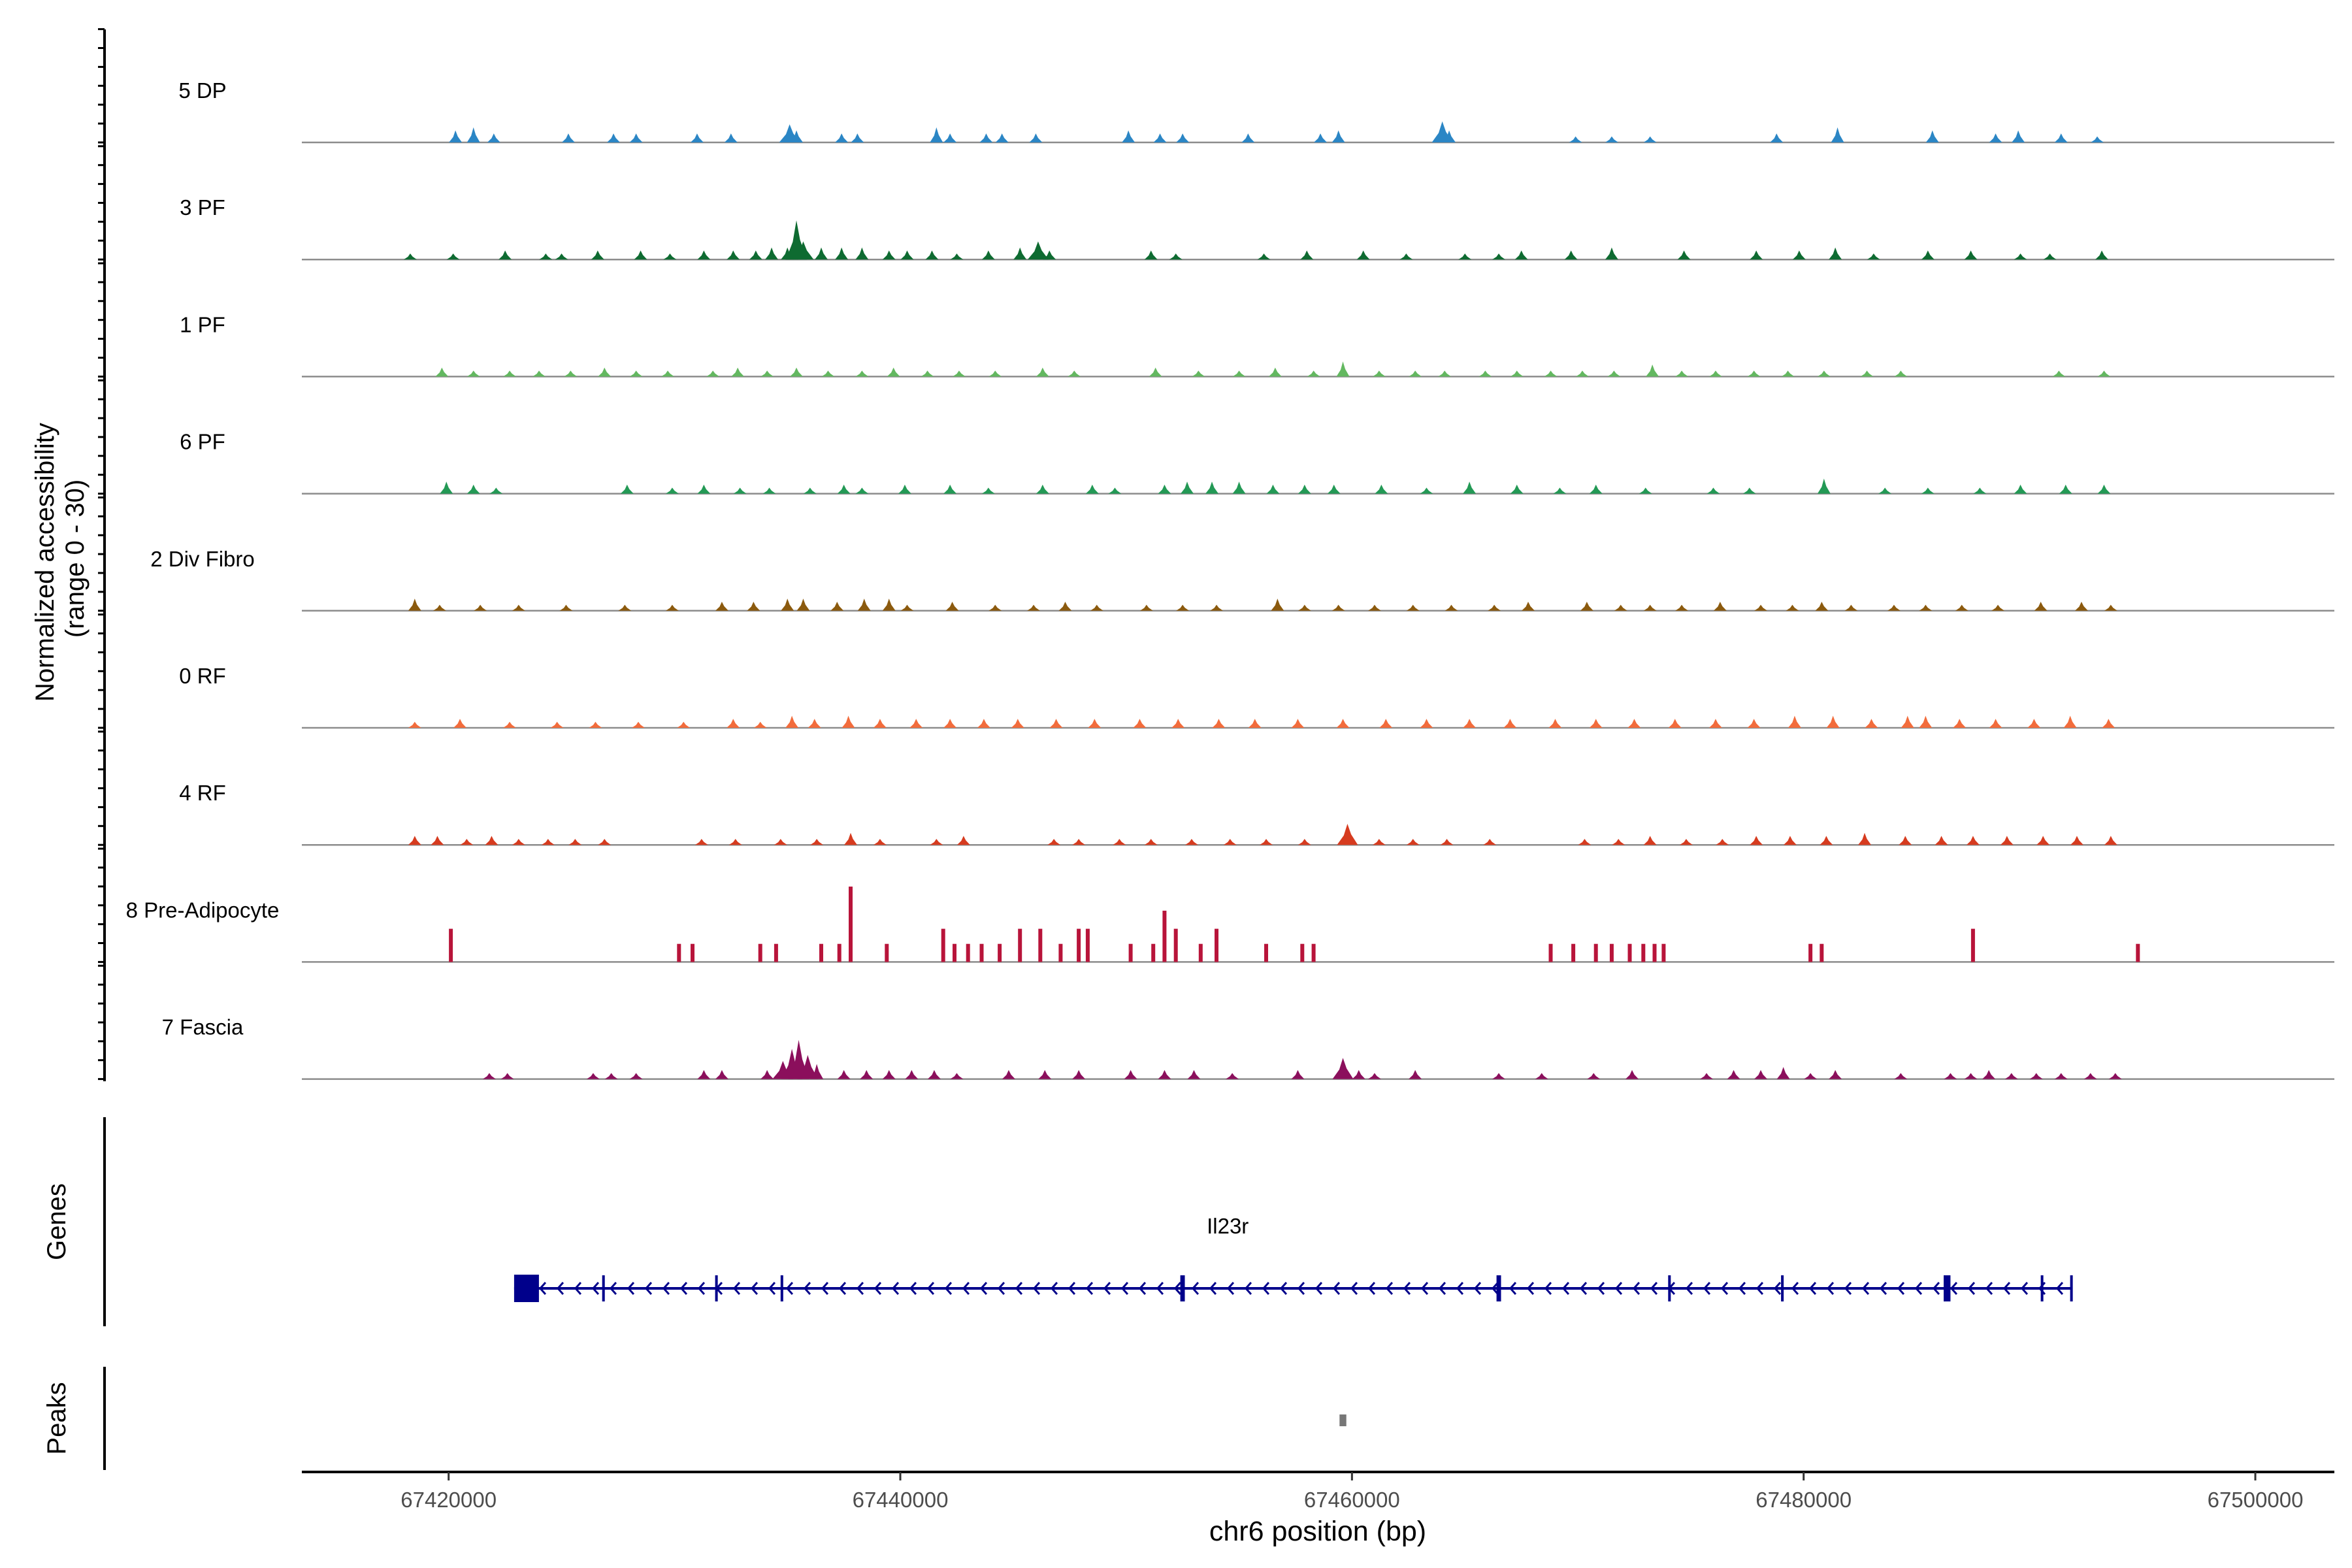 This screenshot has height=1568, width=2352. Describe the element at coordinates (1230, 925) in the screenshot. I see `track-8: 8 Pre-Adipocyte` at that location.